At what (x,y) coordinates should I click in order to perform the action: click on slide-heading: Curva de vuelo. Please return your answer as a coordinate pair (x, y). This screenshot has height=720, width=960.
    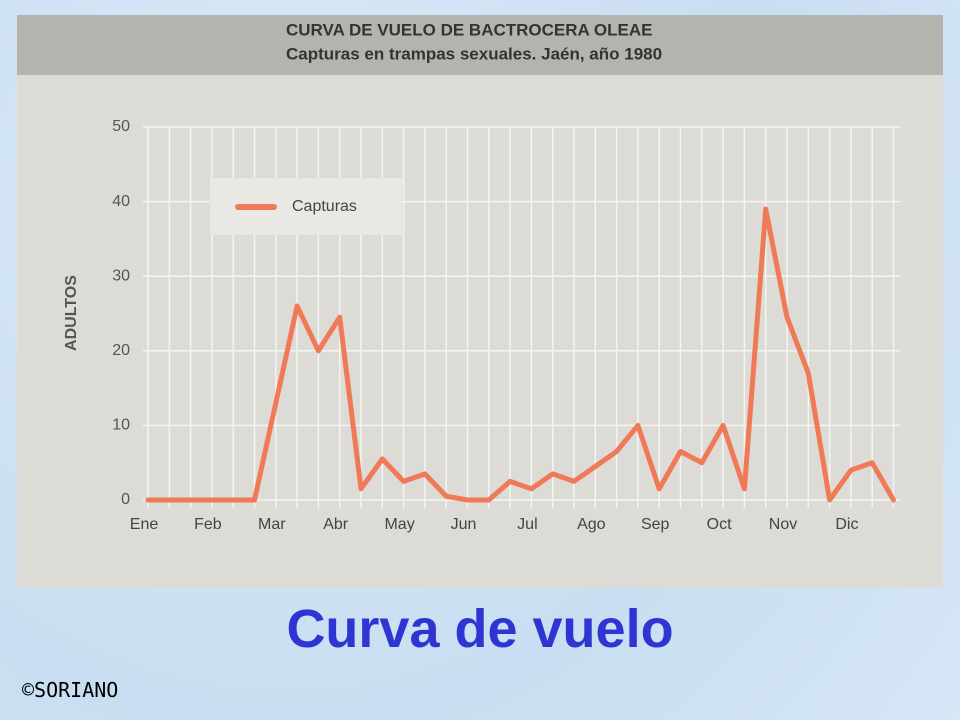
    Looking at the image, I should click on (480, 629).